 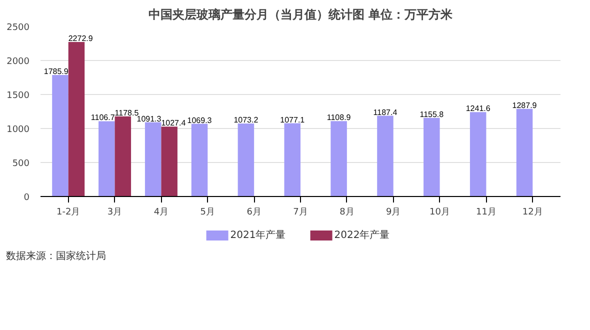 I want to click on source-note: 数据来源：国家统计局, so click(x=56, y=257).